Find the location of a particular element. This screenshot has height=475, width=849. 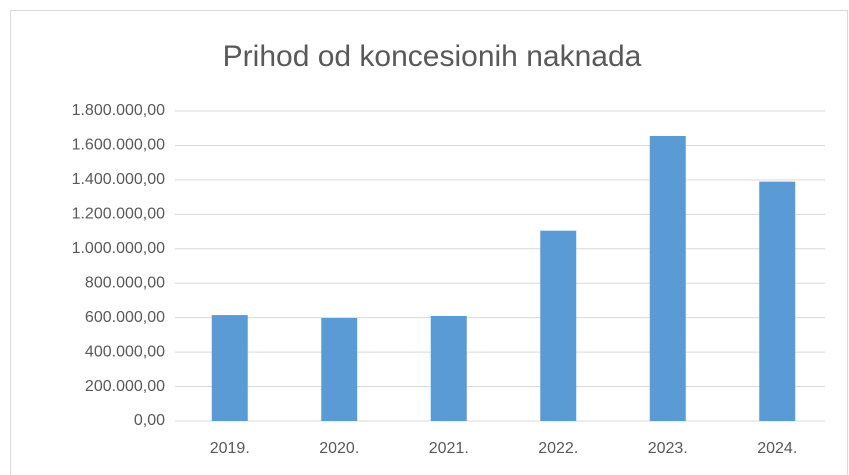

y-tick-label: 400.000,00 is located at coordinates (125, 351).